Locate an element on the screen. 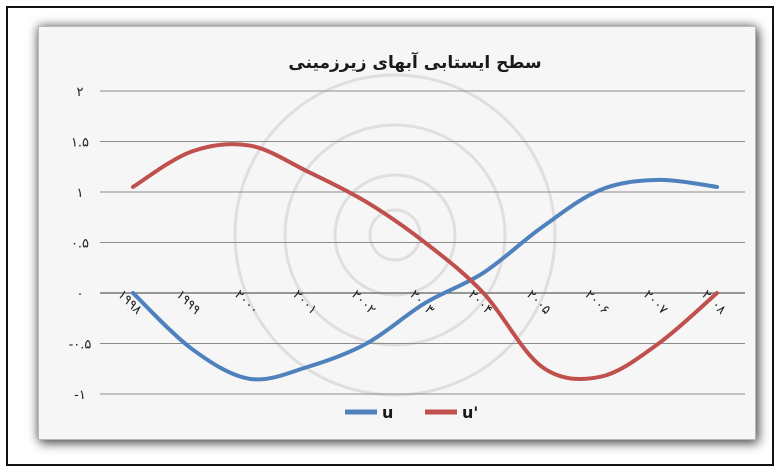  x-tick-label: ۲۰۰۷ is located at coordinates (655, 302).